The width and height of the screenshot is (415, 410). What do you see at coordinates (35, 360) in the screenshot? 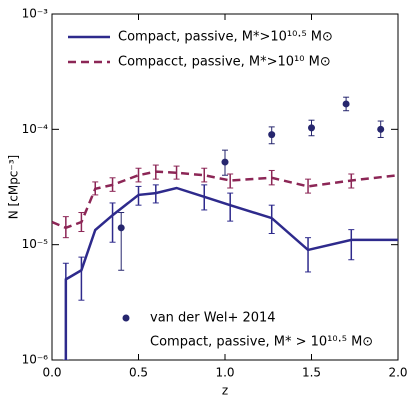
I see `y-tick-label: 10⁻⁶` at bounding box center [35, 360].